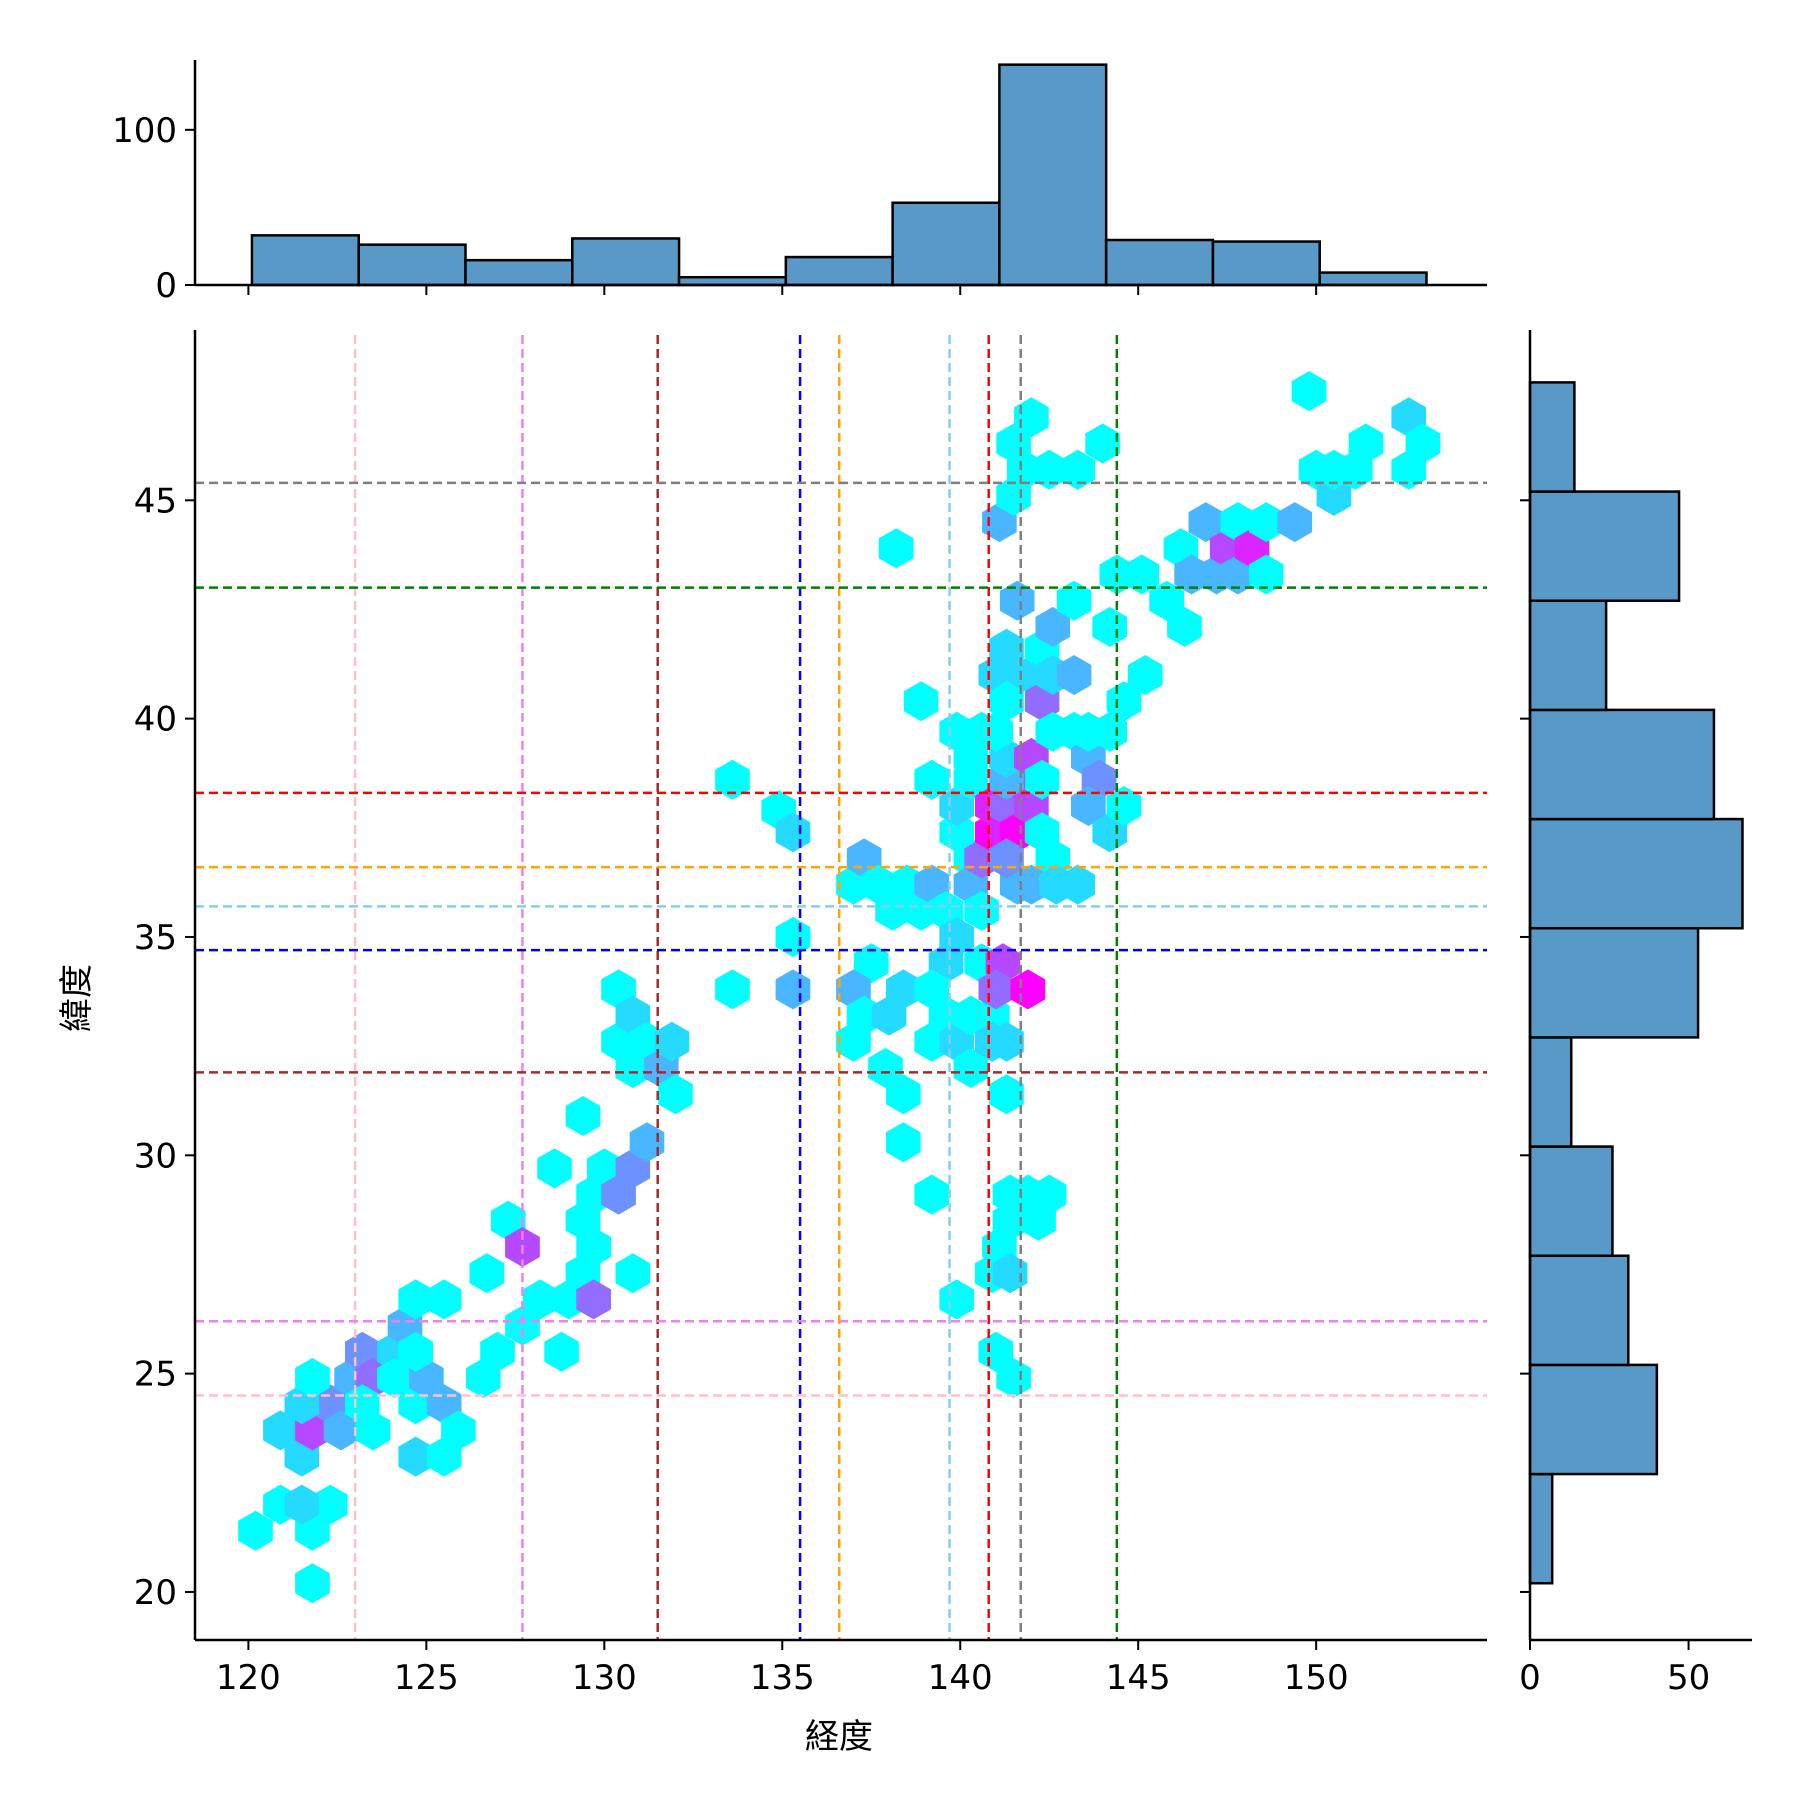 The width and height of the screenshot is (1800, 1800). What do you see at coordinates (1530, 1678) in the screenshot?
I see `right-hist-x-tick-label: 0` at bounding box center [1530, 1678].